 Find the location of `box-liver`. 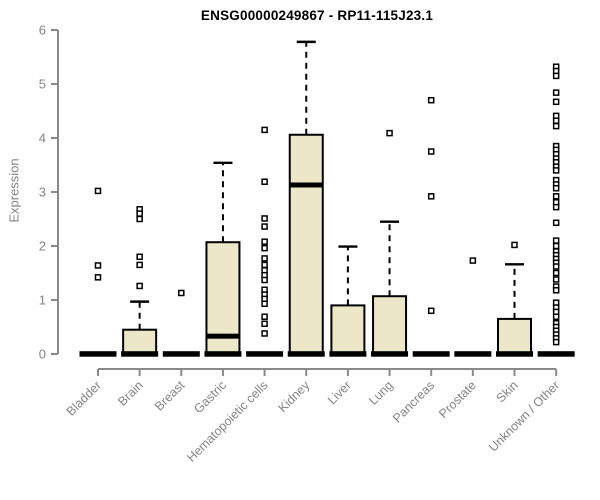

box-liver is located at coordinates (348, 301).